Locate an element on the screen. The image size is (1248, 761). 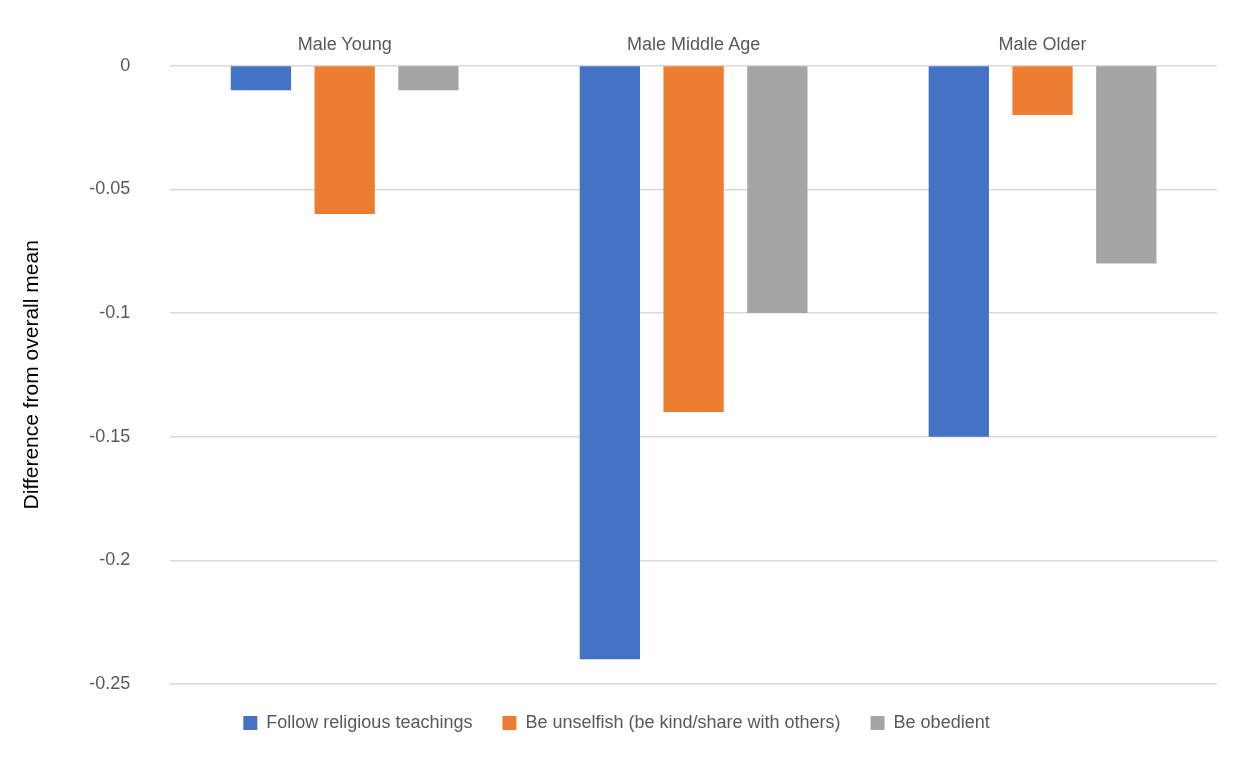
legend-label: Follow religious teachings is located at coordinates (369, 721).